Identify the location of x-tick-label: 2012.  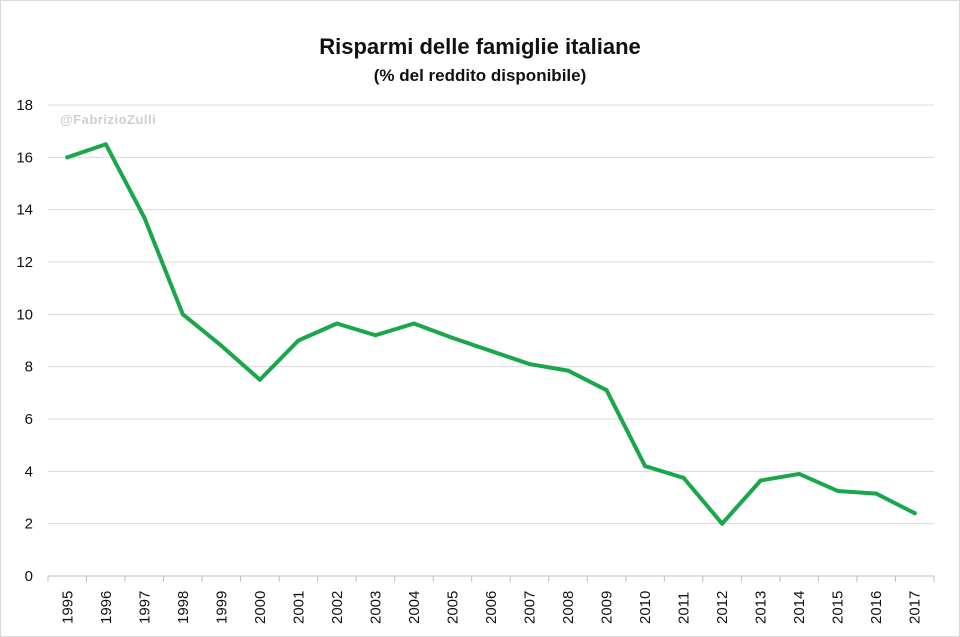
(722, 607).